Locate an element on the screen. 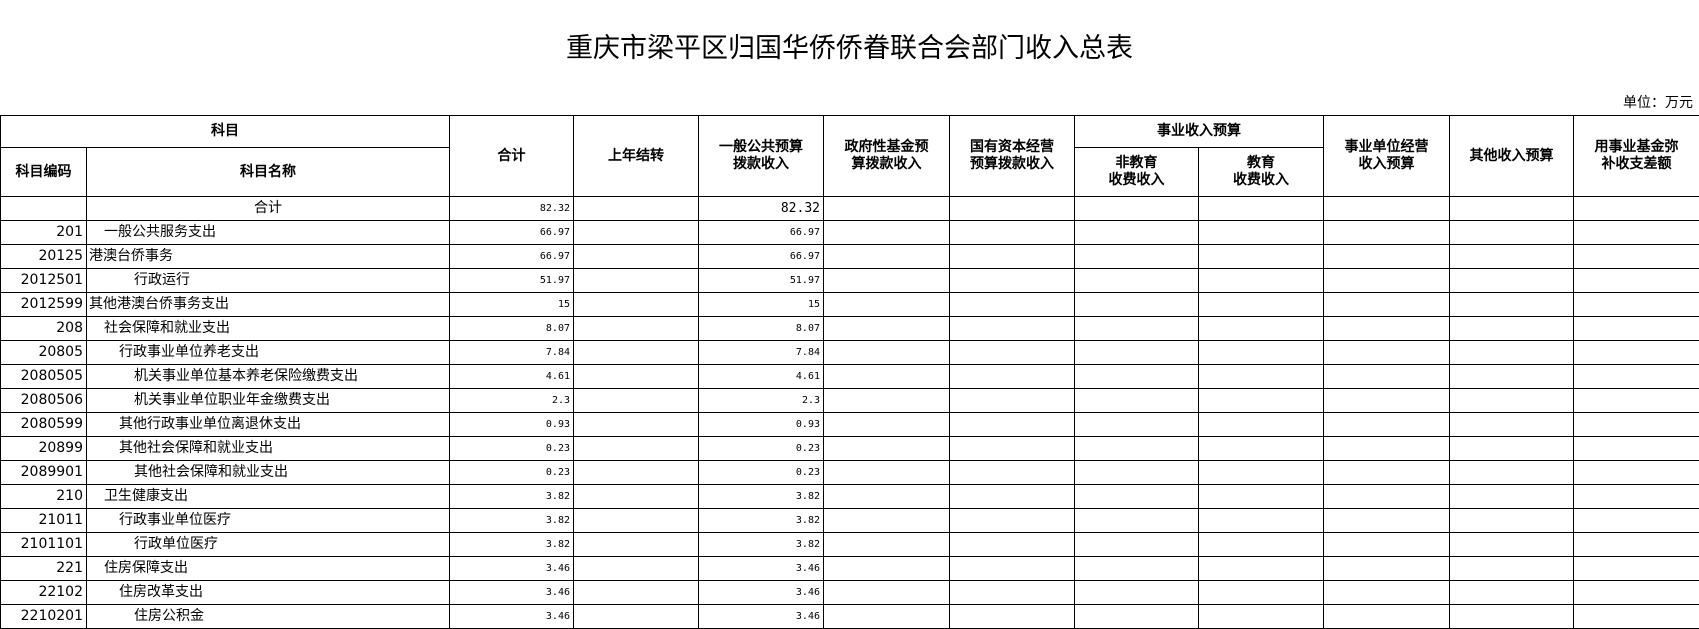 The height and width of the screenshot is (629, 1699). cell-general: 3.46 is located at coordinates (761, 592).